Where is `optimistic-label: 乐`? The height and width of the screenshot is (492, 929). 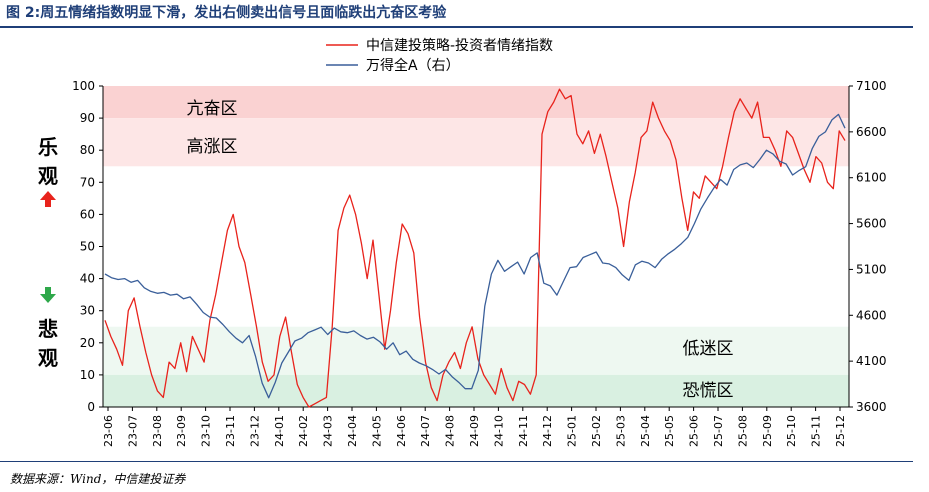
optimistic-label: 乐 is located at coordinates (48, 147).